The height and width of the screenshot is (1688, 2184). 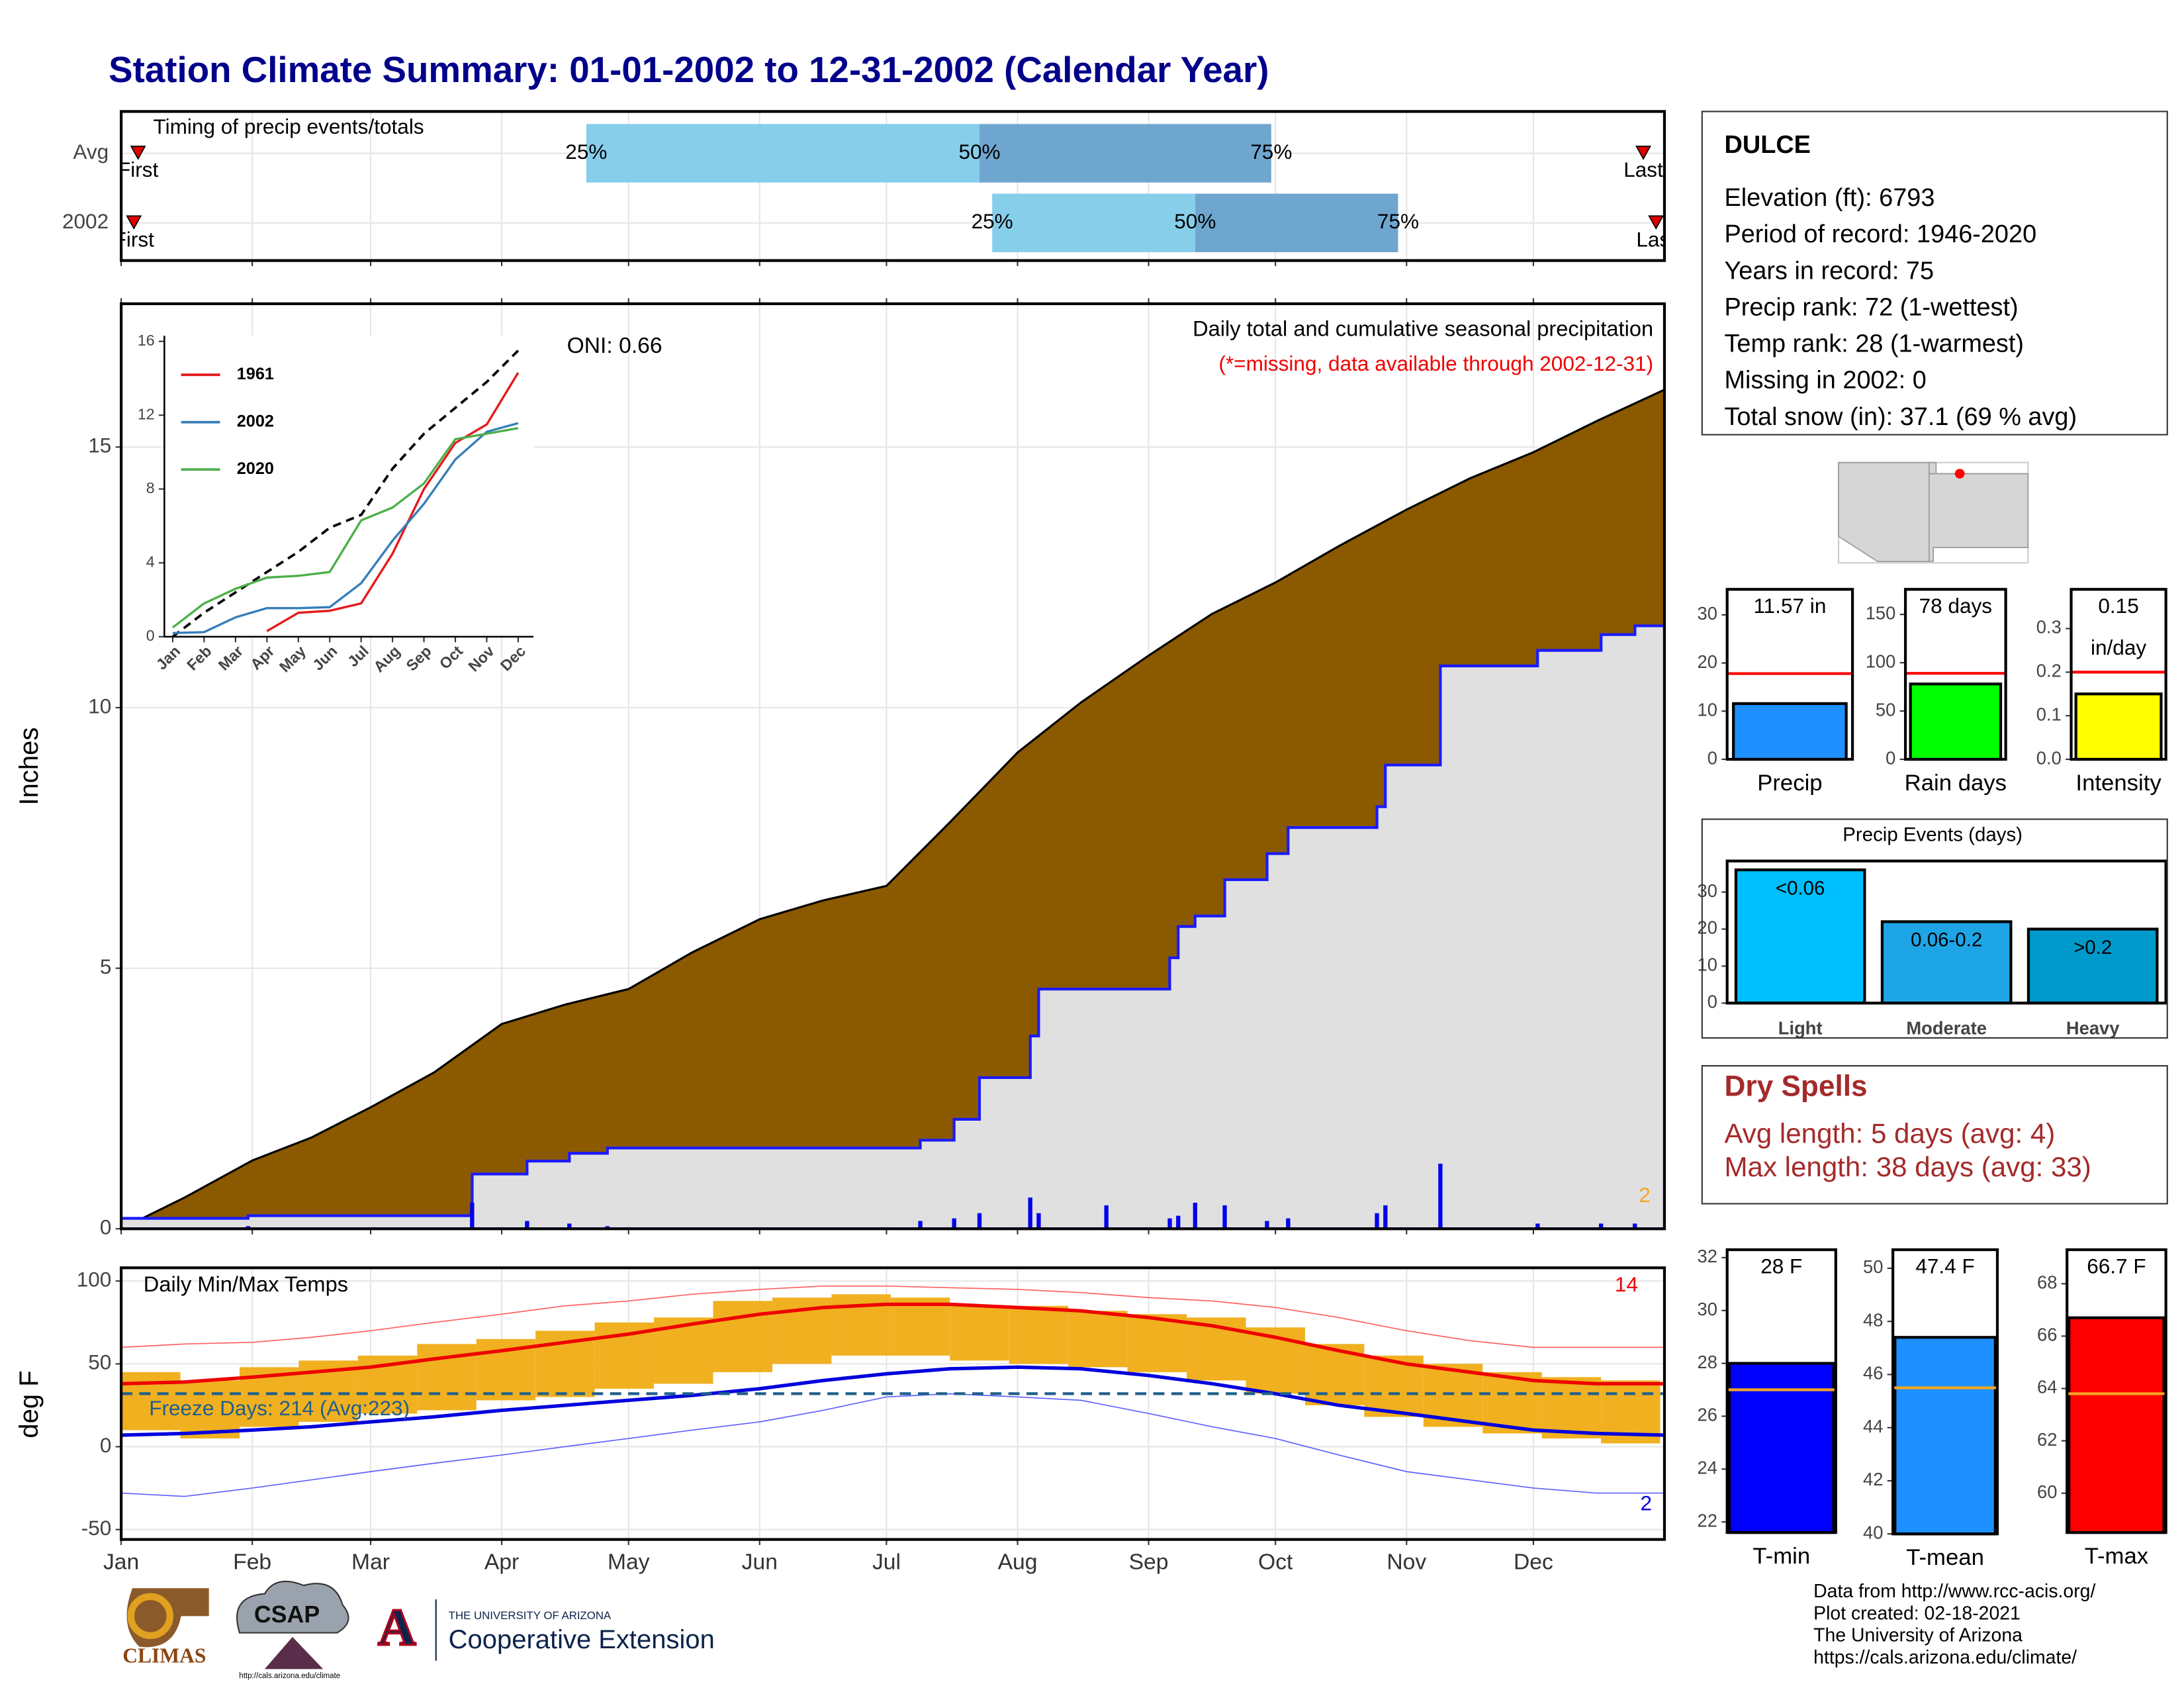 What do you see at coordinates (1900, 417) in the screenshot?
I see `station-line: Total snow (in): 37.1 (69 % avg)` at bounding box center [1900, 417].